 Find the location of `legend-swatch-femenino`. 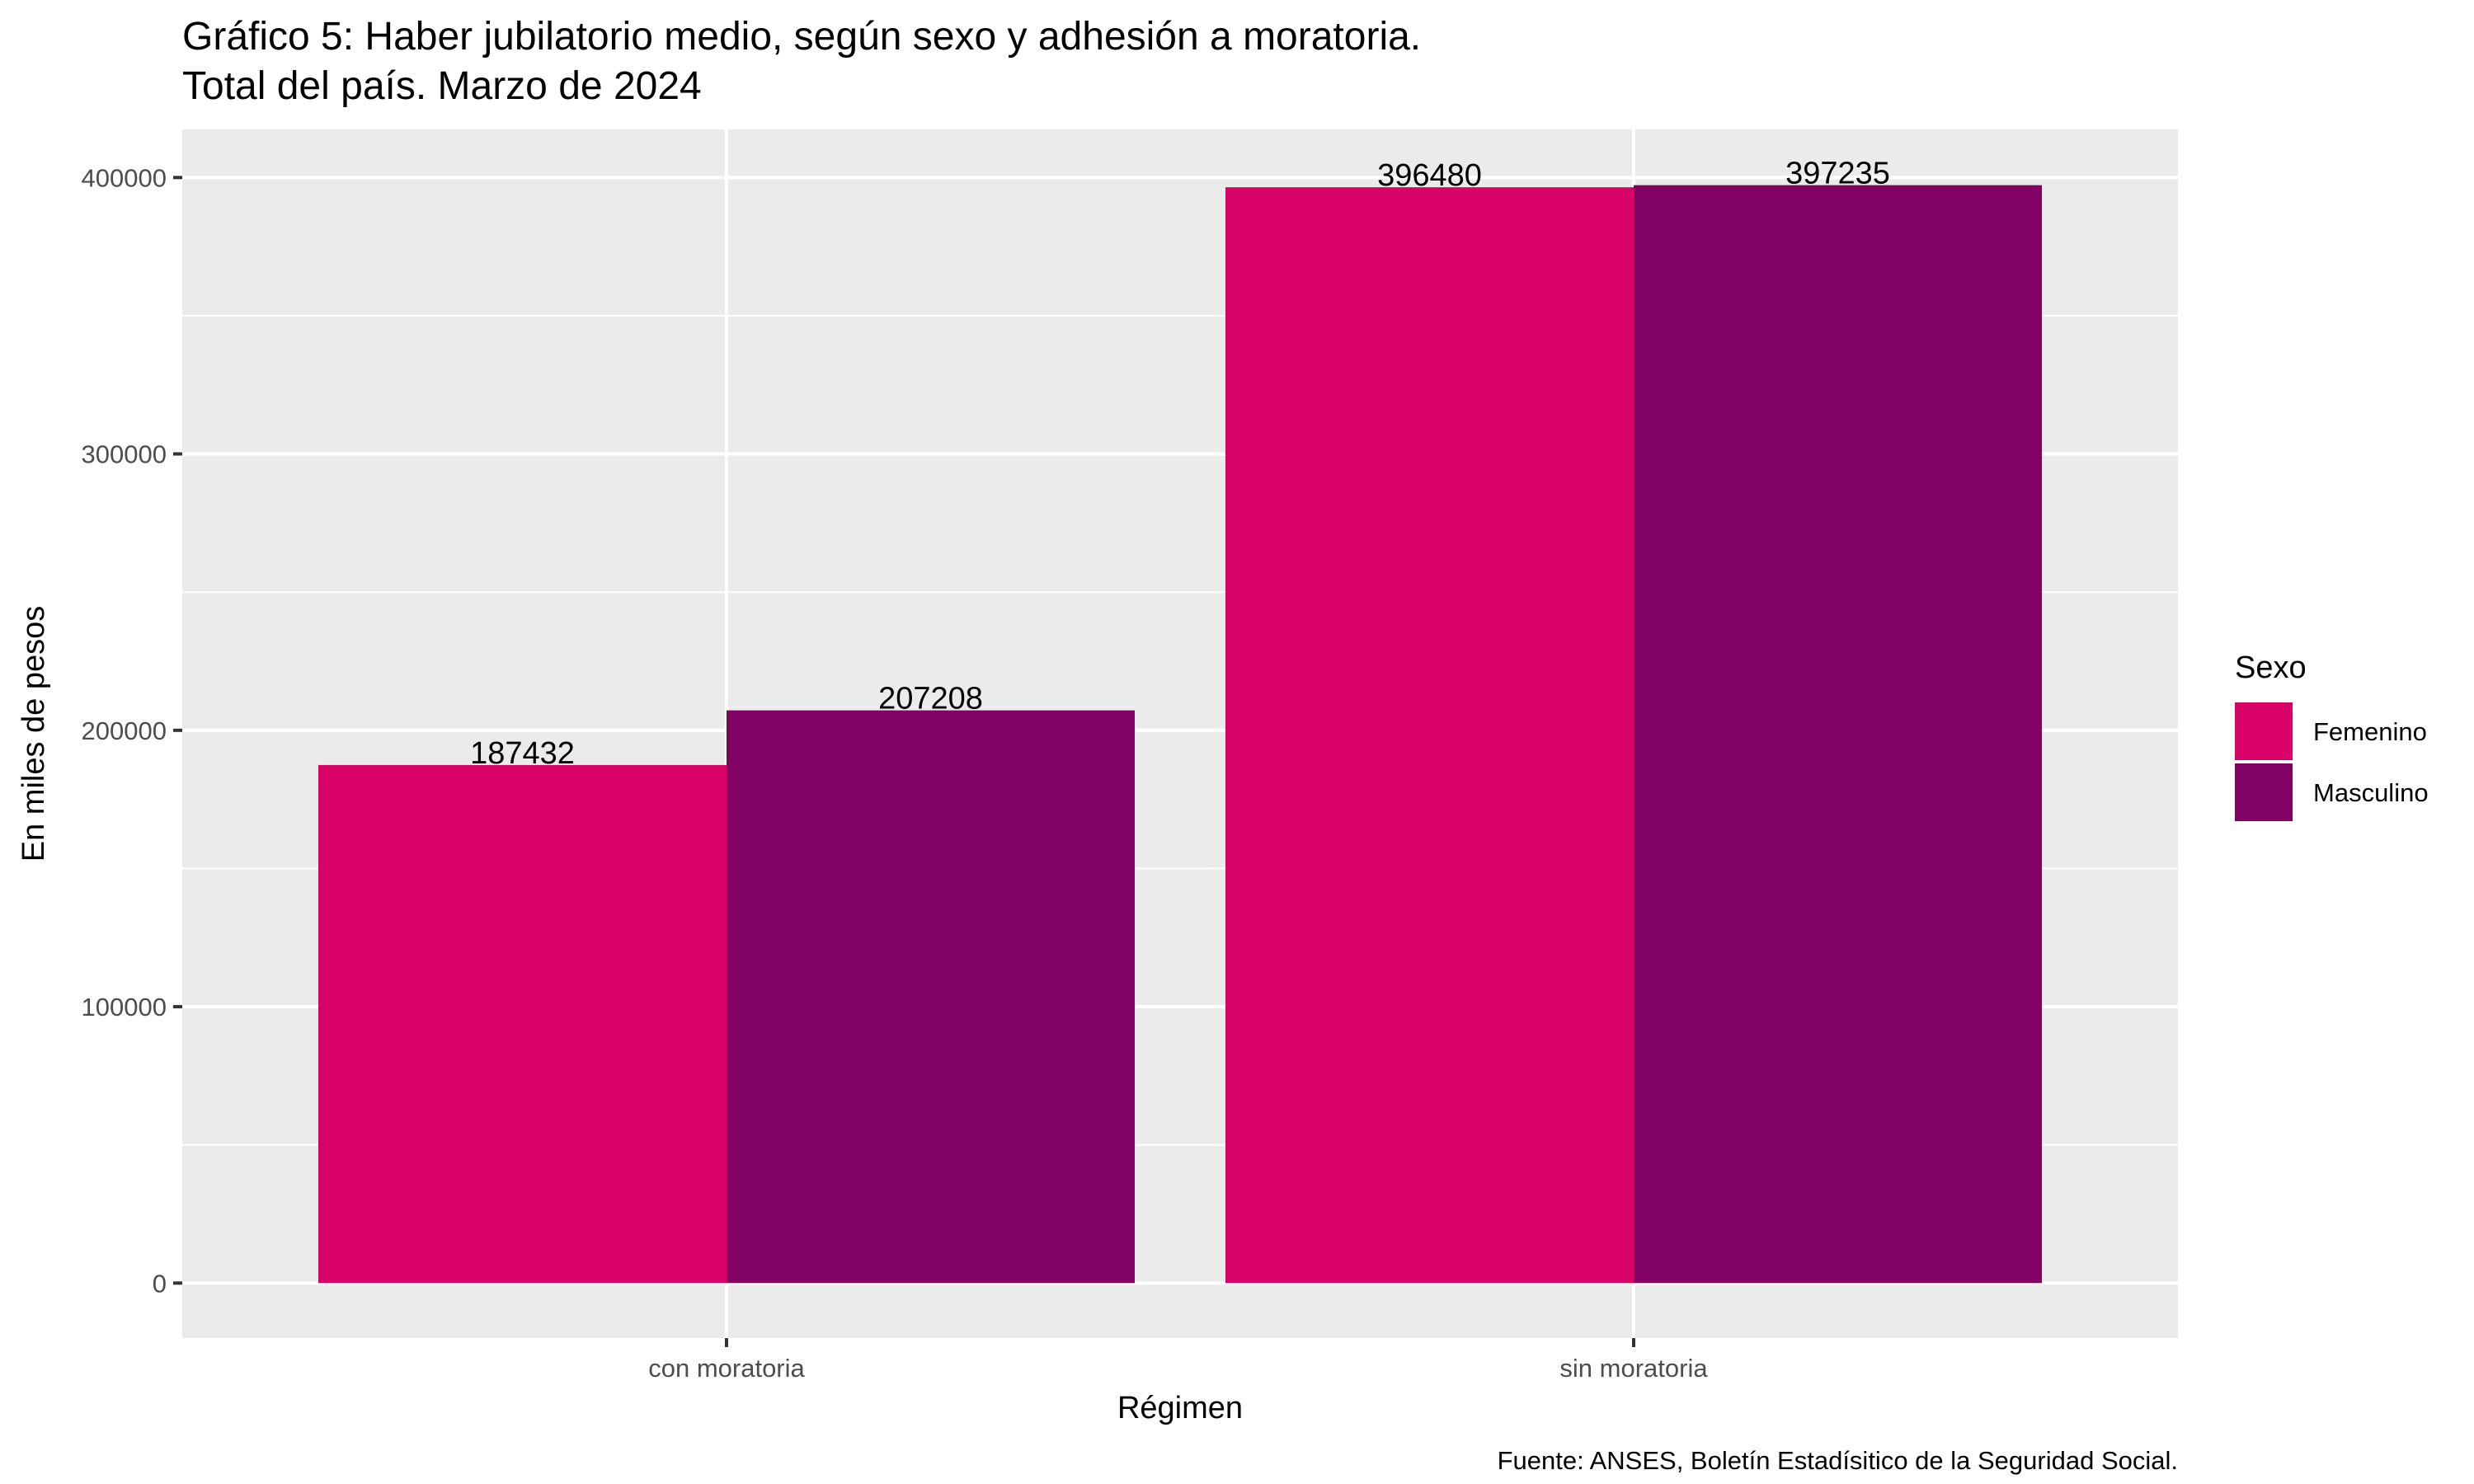

legend-swatch-femenino is located at coordinates (2264, 731).